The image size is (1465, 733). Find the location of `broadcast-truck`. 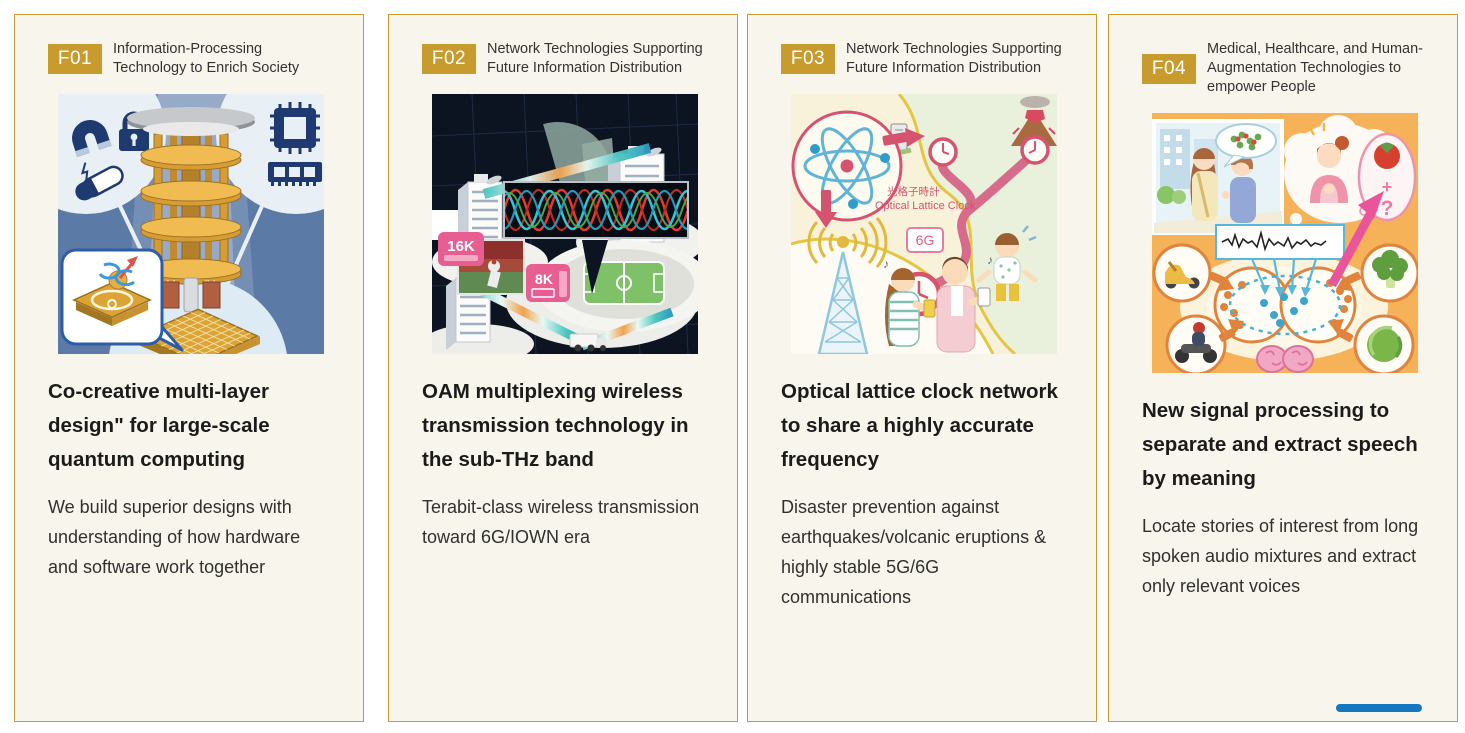

broadcast-truck is located at coordinates (588, 342).